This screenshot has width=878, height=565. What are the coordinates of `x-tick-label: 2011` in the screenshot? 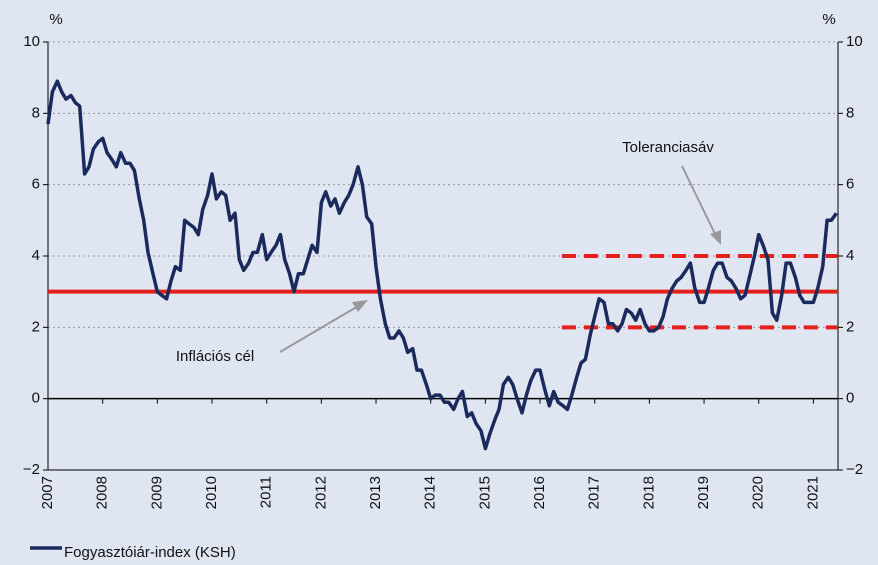 It's located at (266, 492).